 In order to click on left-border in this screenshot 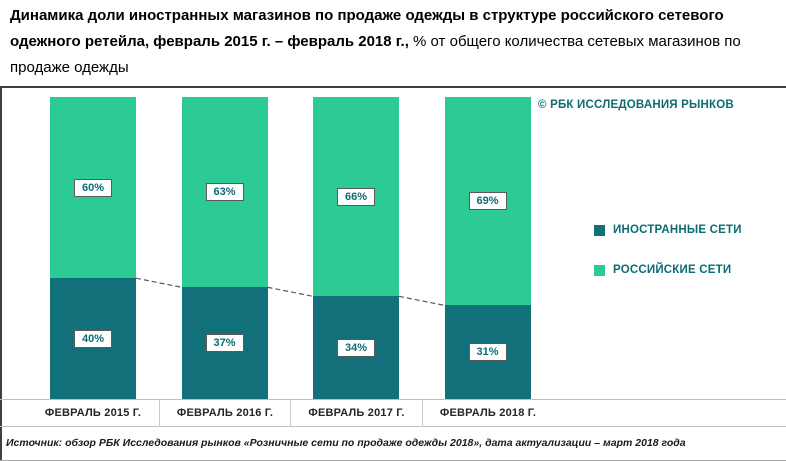, I will do `click(1, 273)`.